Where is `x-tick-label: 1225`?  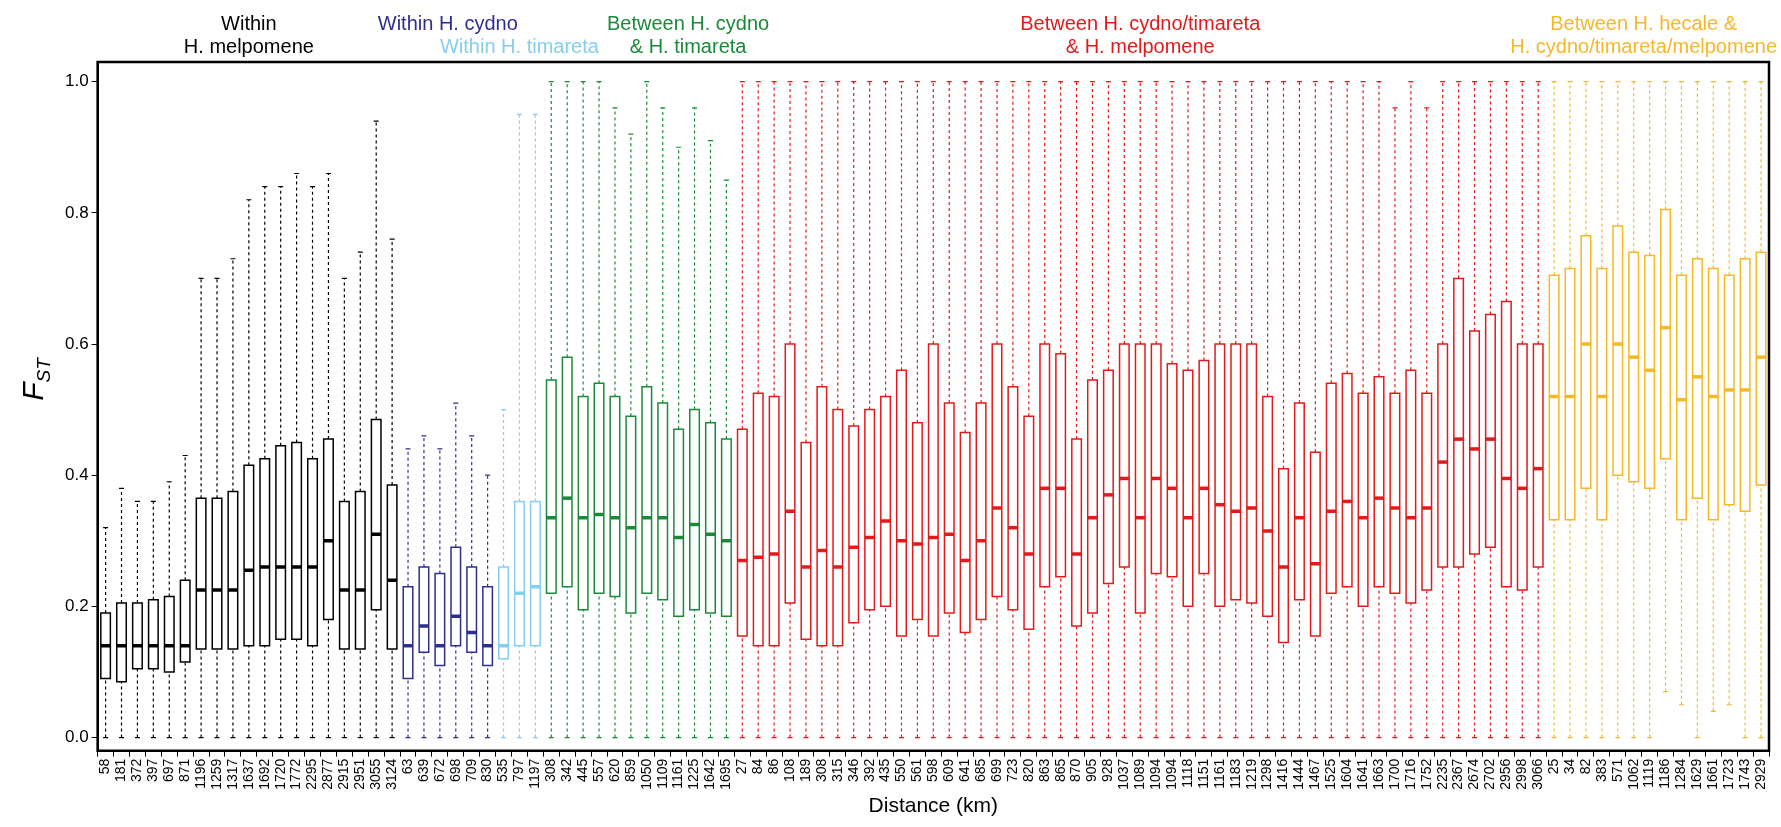 x-tick-label: 1225 is located at coordinates (693, 774).